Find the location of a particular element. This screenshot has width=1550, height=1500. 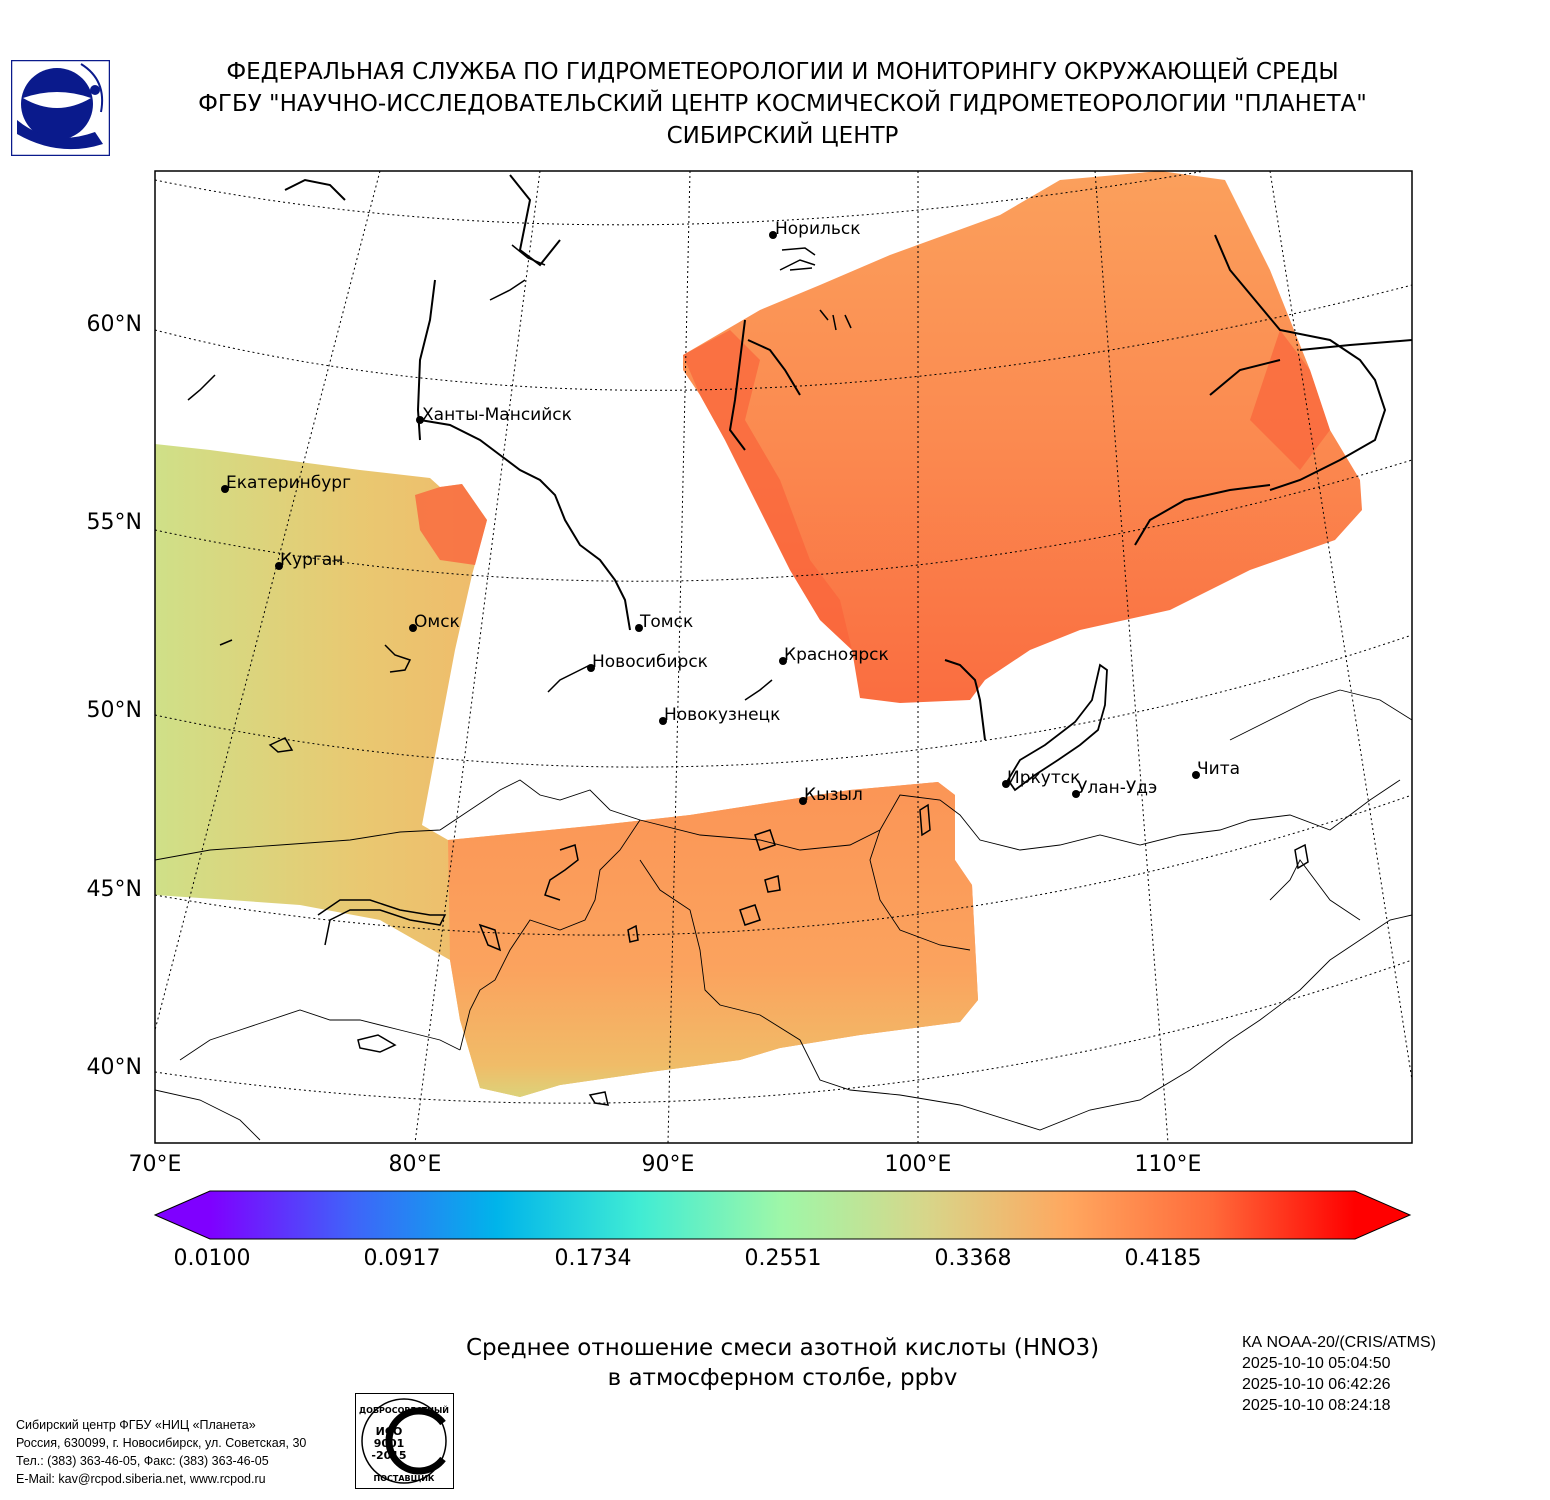

city-dot-ekb is located at coordinates (225, 489).